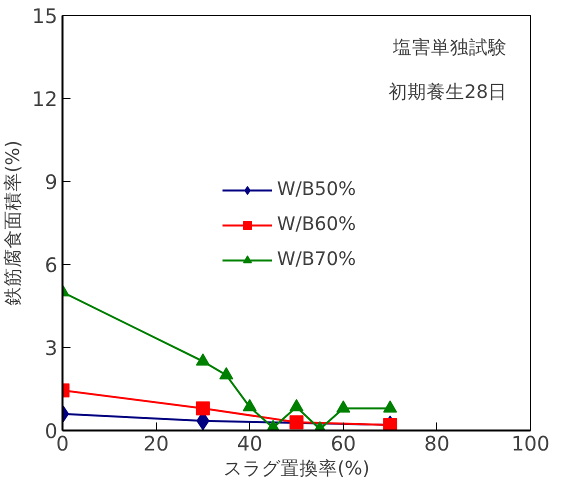 The width and height of the screenshot is (567, 488). I want to click on annotation: 塩害単独試験, so click(450, 47).